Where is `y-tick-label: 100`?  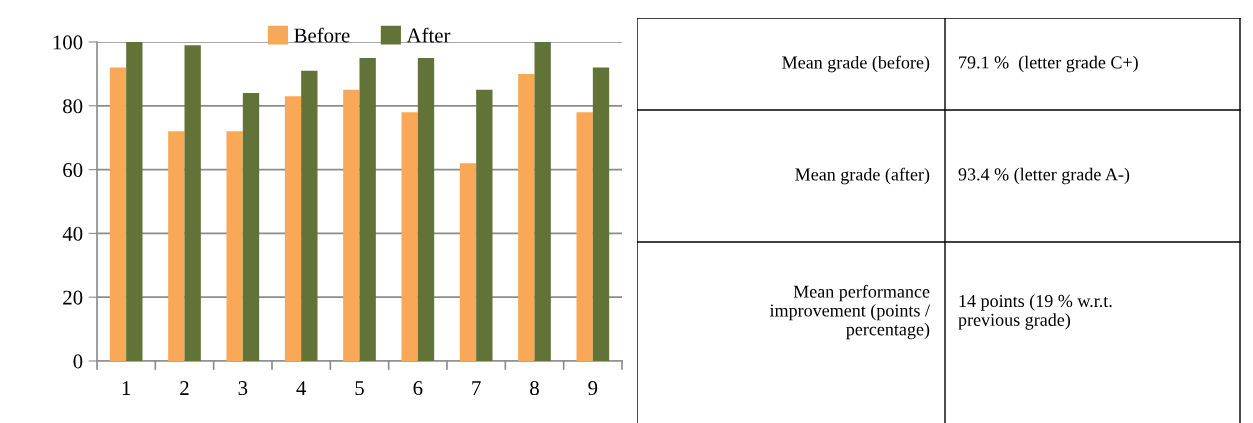
y-tick-label: 100 is located at coordinates (68, 42).